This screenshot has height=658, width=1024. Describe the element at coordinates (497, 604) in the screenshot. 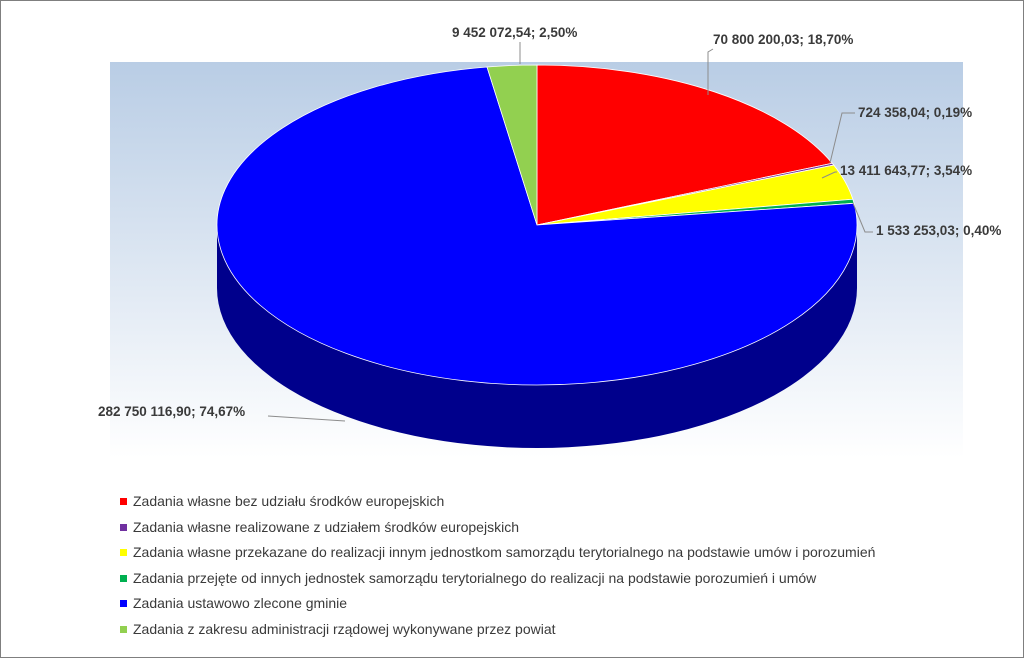

I see `legend-item: Zadania ustawowo zlecone gminie` at that location.